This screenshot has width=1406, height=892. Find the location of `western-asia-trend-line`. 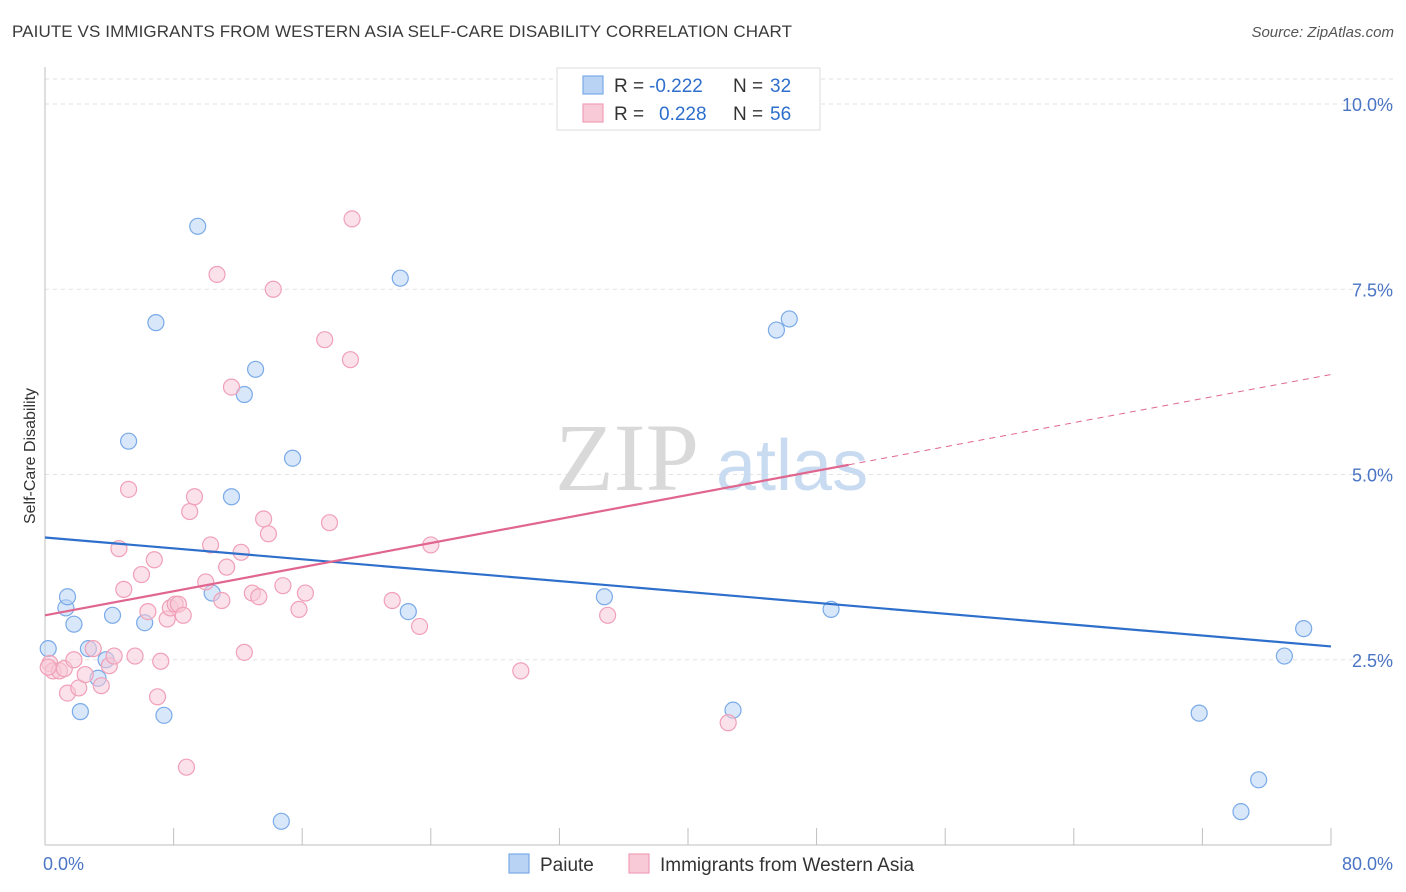

western-asia-trend-line is located at coordinates (446, 540).